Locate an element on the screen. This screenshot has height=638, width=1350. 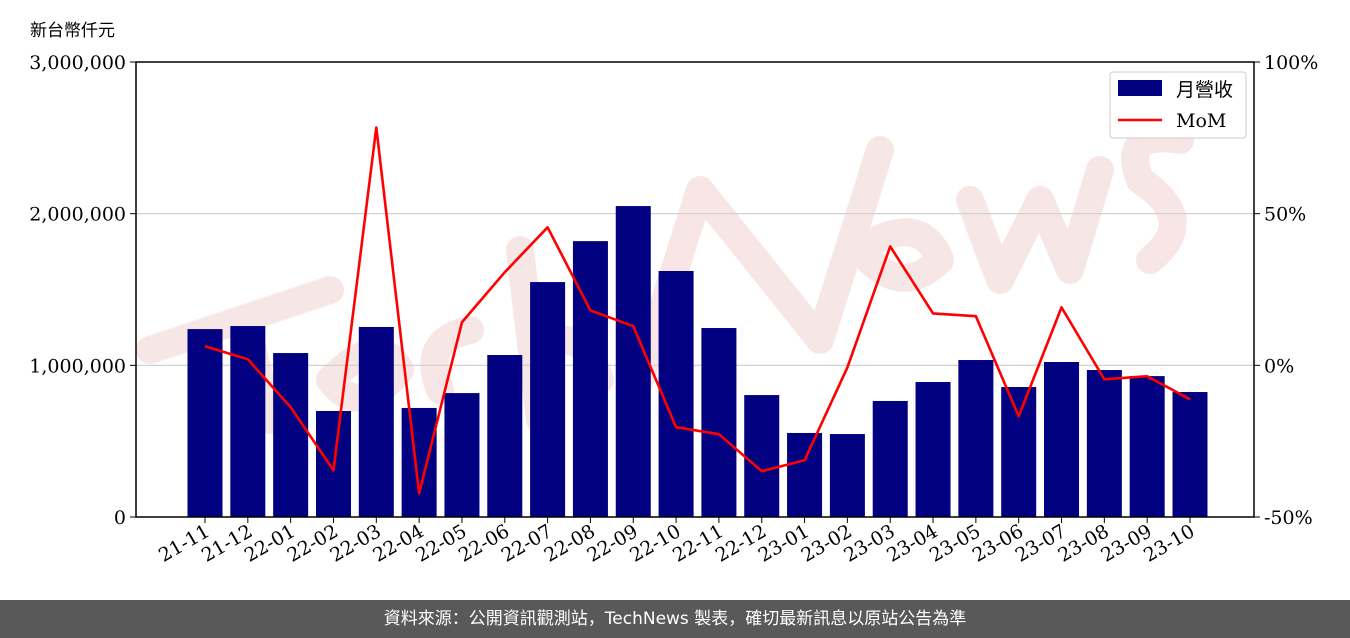
source-footer: 資料來源：公開資訊觀測站，TechNews 製表，確切最新訊息以原站公告為準 is located at coordinates (675, 619).